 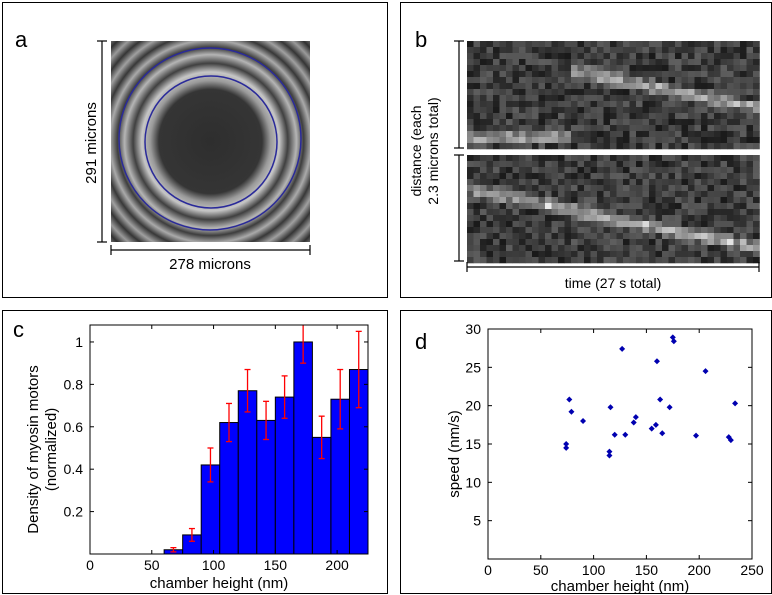 What do you see at coordinates (473, 329) in the screenshot?
I see `y-tick-label: 30` at bounding box center [473, 329].